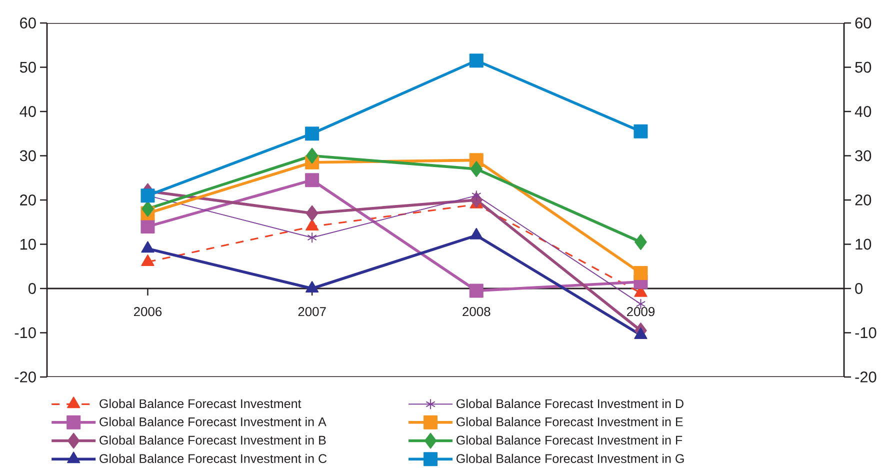  I want to click on y-tick-label: 30, so click(28, 156).